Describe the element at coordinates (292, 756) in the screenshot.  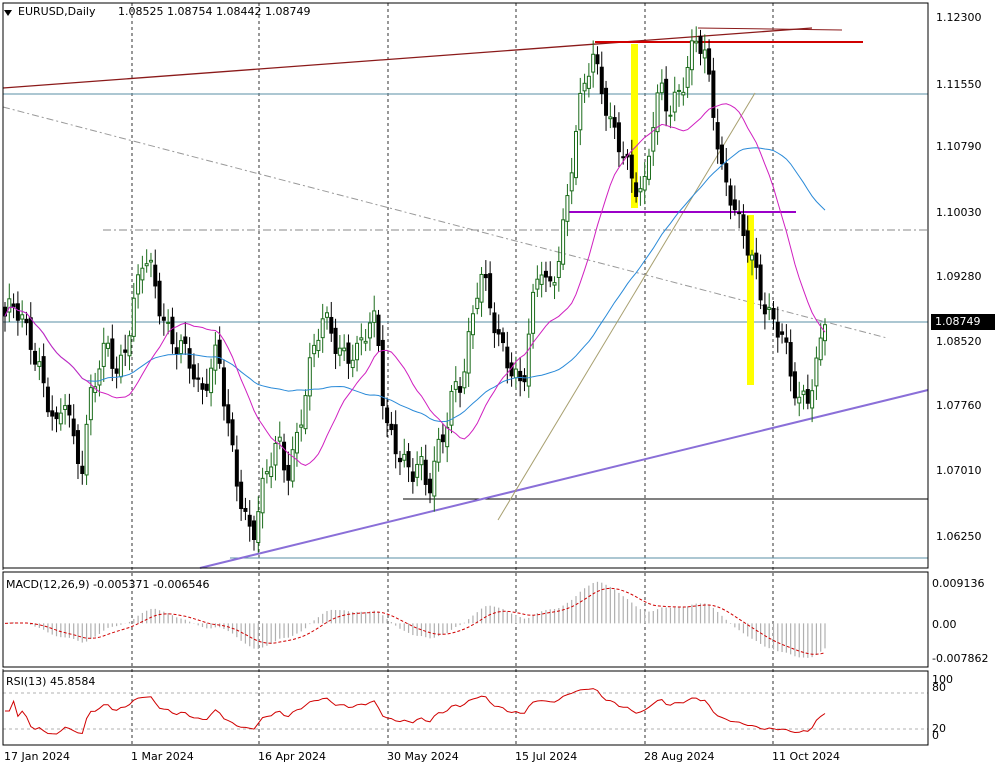
I see `date-label: 16 Apr 2024` at that location.